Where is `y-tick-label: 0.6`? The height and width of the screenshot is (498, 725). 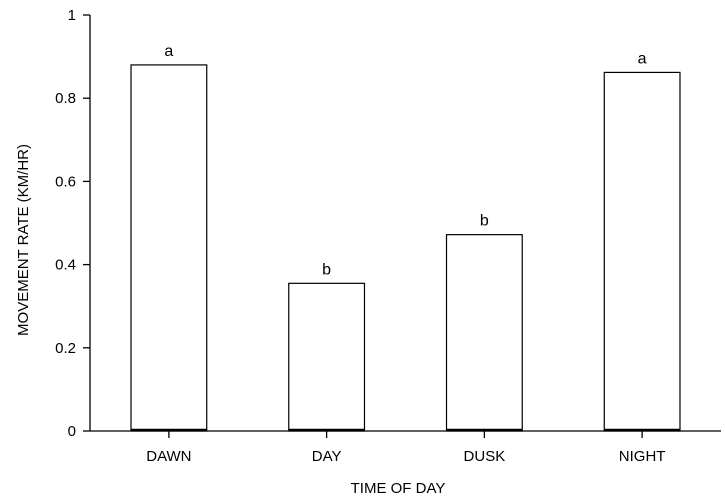 y-tick-label: 0.6 is located at coordinates (65, 181).